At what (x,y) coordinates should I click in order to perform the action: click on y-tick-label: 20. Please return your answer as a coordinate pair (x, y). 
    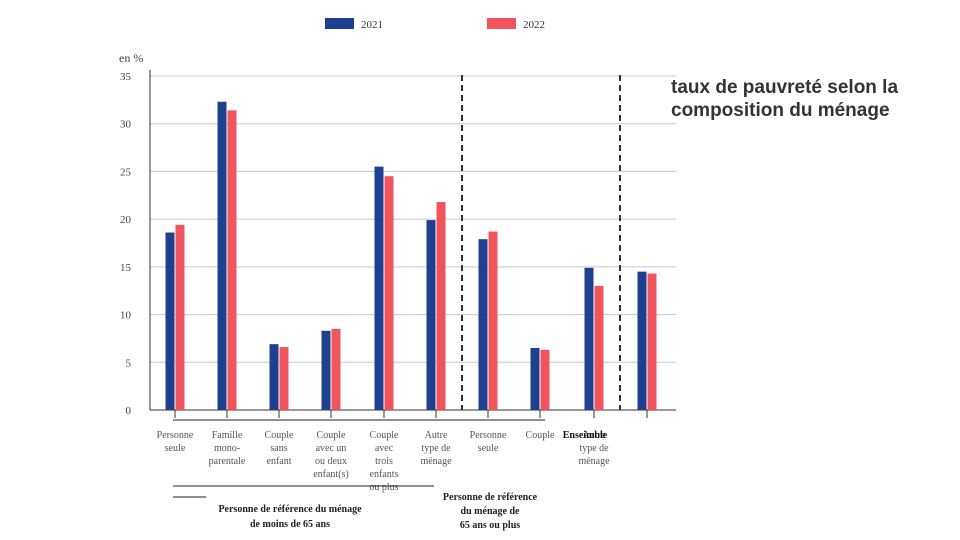
    Looking at the image, I should click on (126, 220).